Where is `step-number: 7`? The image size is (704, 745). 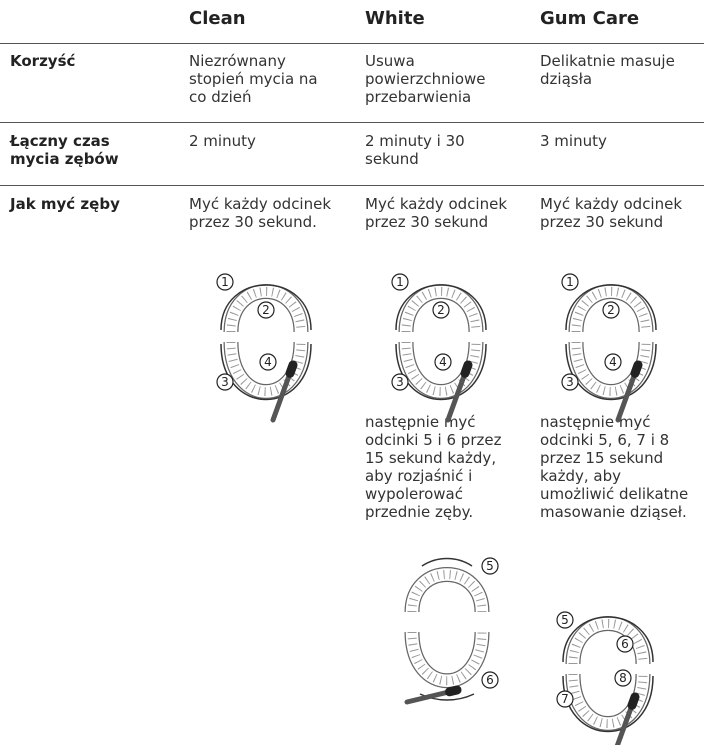
step-number: 7 is located at coordinates (565, 699).